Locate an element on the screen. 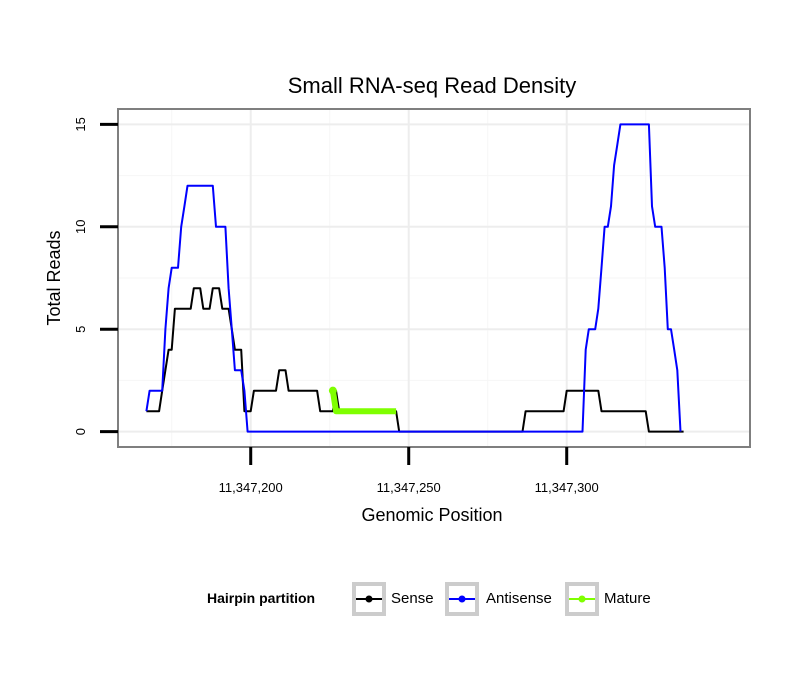 This screenshot has width=810, height=695. y-tick-label: 10 is located at coordinates (80, 227).